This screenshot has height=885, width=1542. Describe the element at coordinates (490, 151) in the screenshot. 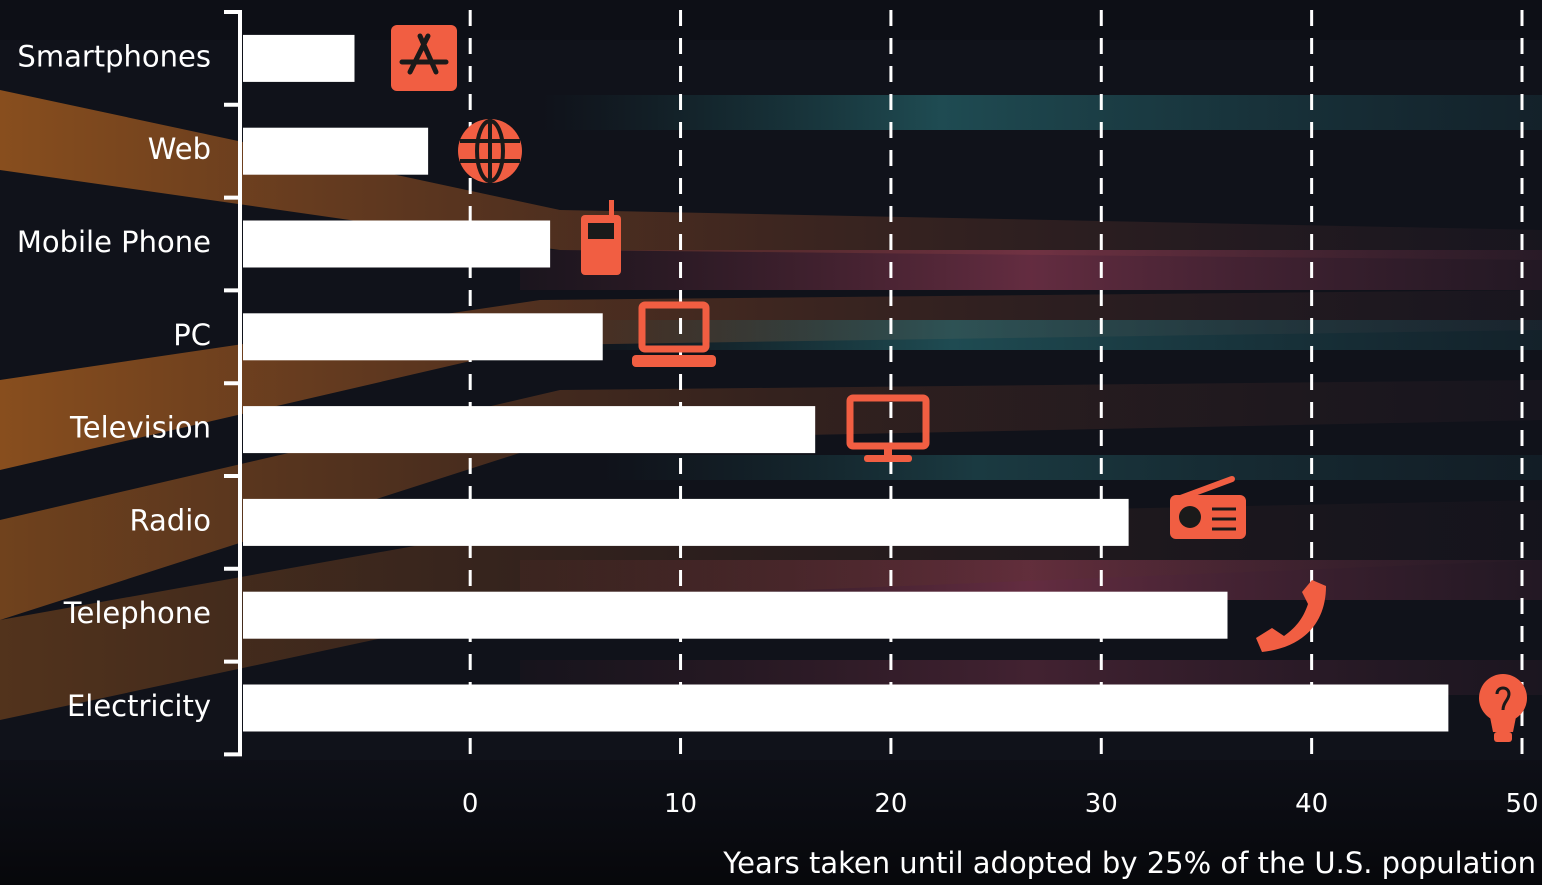

I see `globe-icon` at that location.